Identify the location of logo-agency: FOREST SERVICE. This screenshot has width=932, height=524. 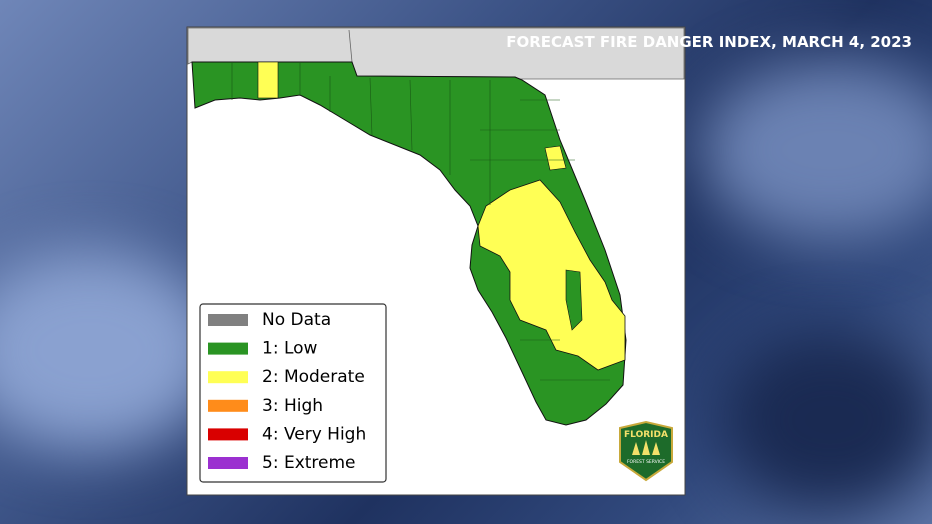
(646, 462).